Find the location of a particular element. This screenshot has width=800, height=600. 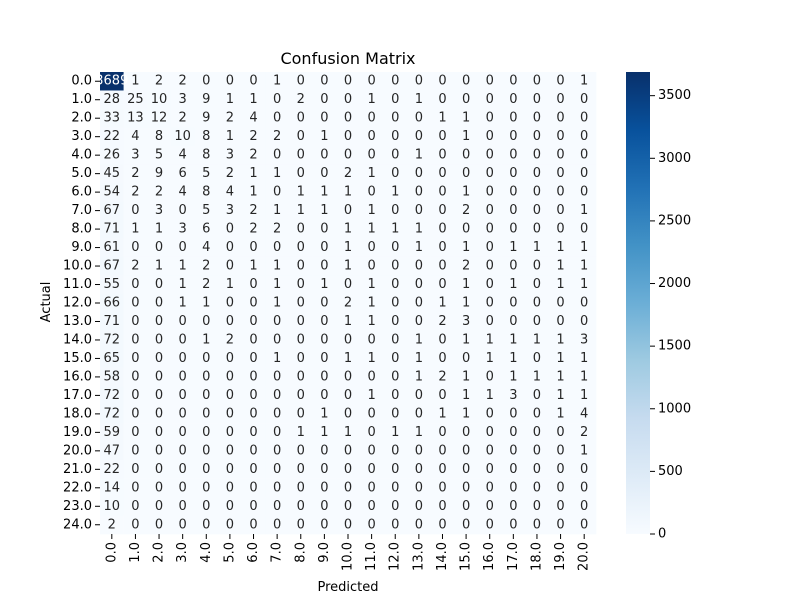

y-tick-label: 14.0 is located at coordinates (77, 339).